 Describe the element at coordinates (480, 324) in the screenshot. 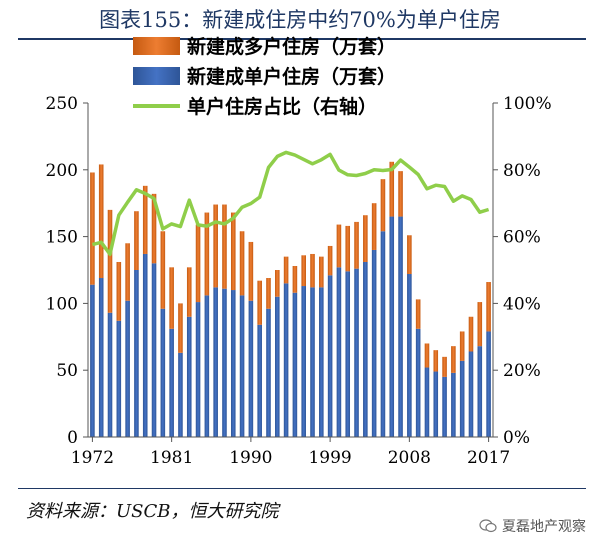

I see `bar-multi-2016` at that location.